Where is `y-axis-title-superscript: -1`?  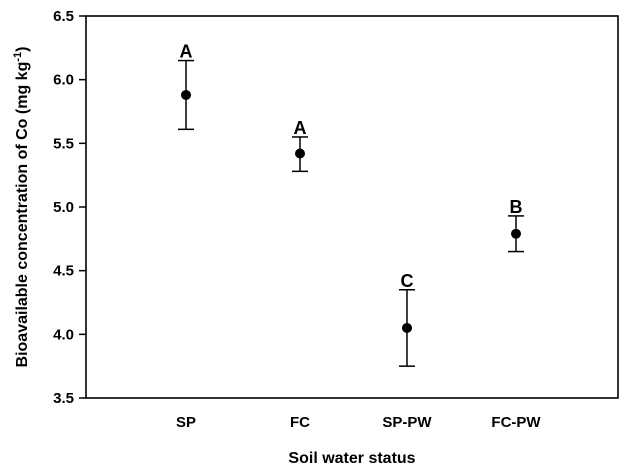 y-axis-title-superscript: -1 is located at coordinates (18, 57).